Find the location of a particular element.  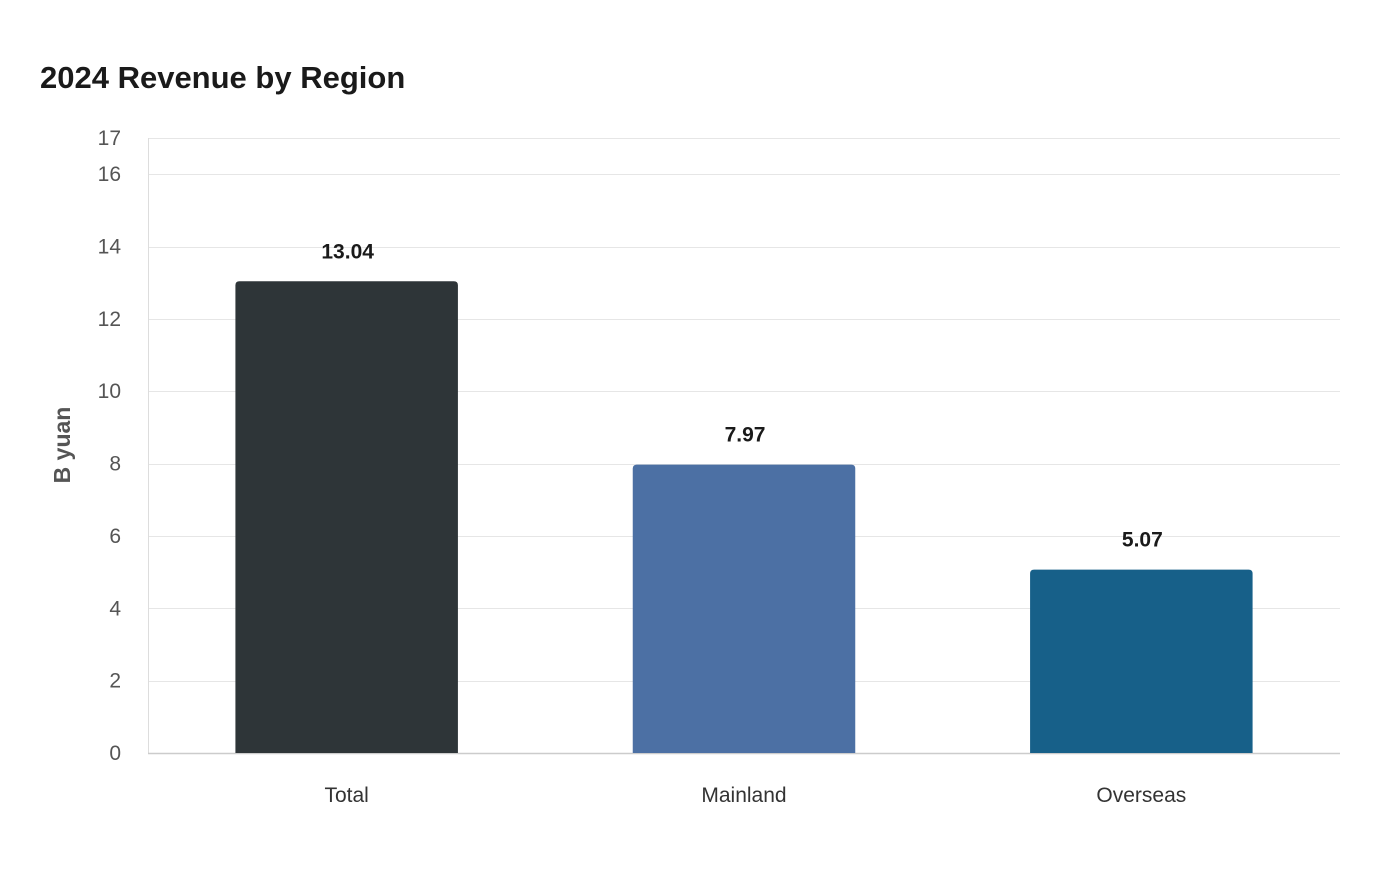

y-axis-title: B yuan is located at coordinates (62, 445).